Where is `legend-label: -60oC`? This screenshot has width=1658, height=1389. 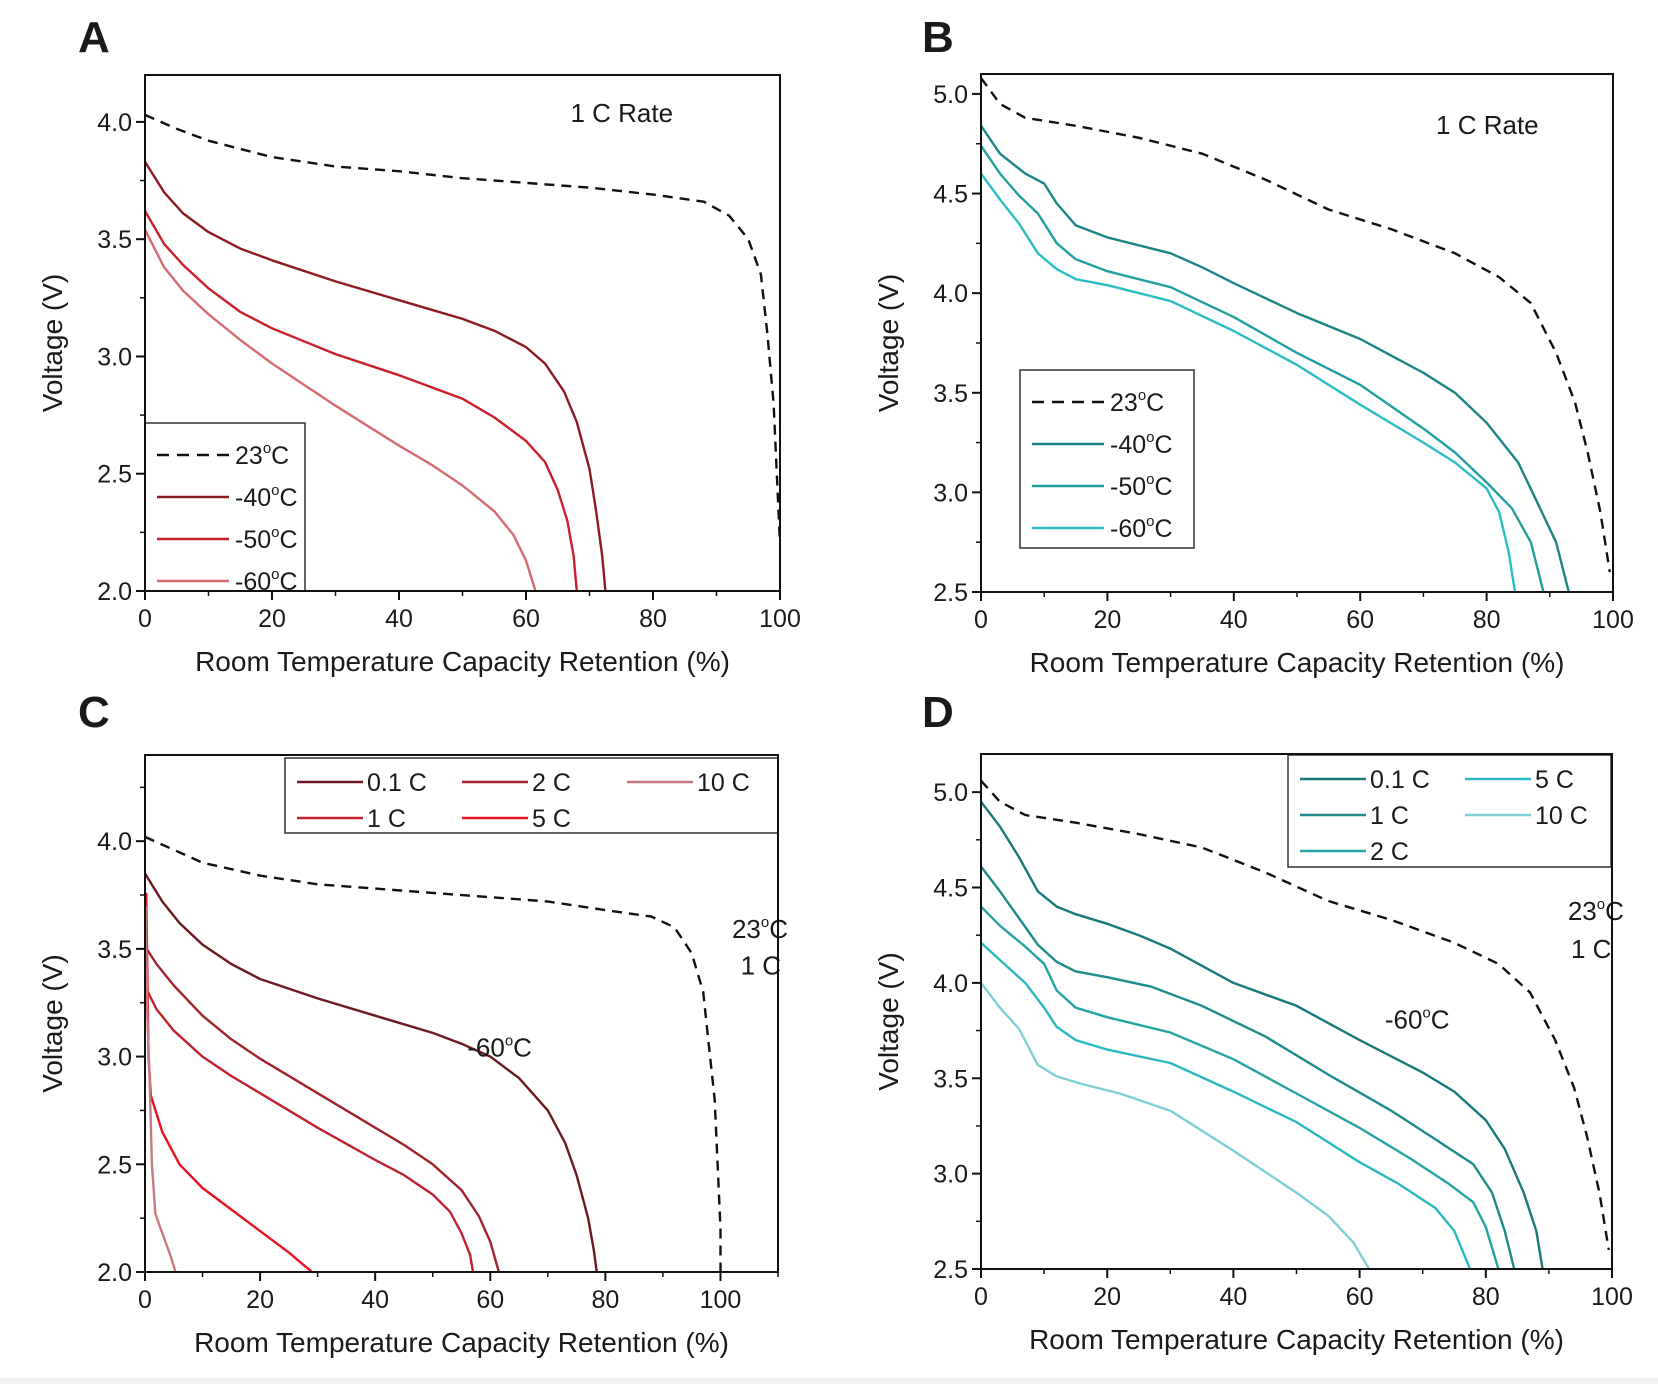
legend-label: -60oC is located at coordinates (1141, 528).